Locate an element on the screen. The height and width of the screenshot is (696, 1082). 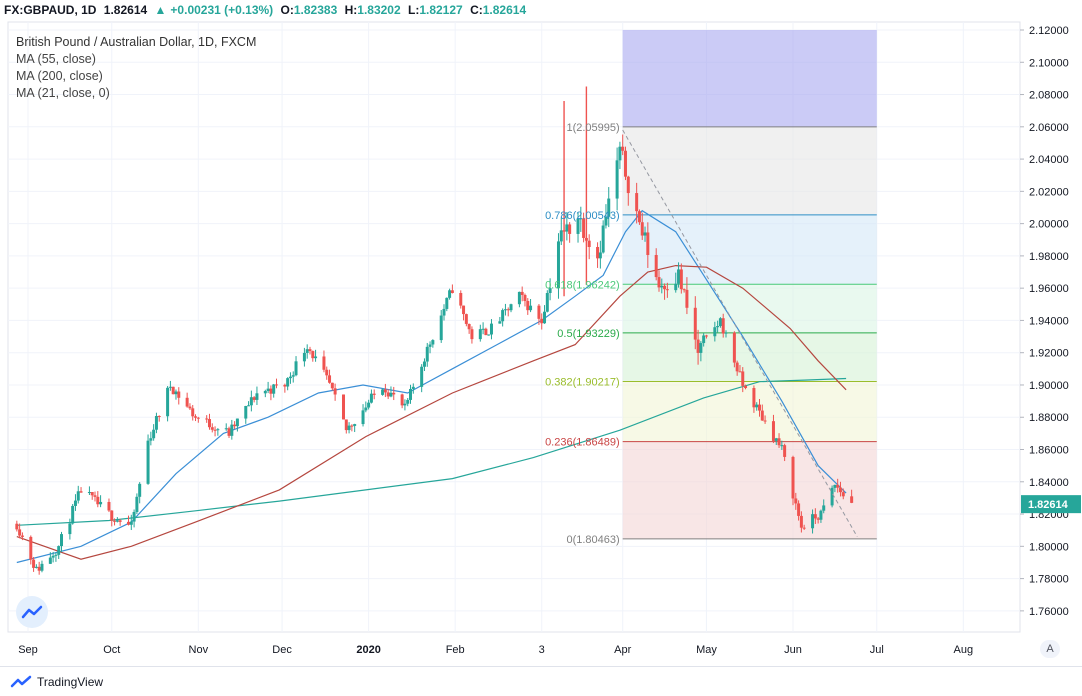
fib-level-label: 0.786(2.00543) is located at coordinates (582, 216).